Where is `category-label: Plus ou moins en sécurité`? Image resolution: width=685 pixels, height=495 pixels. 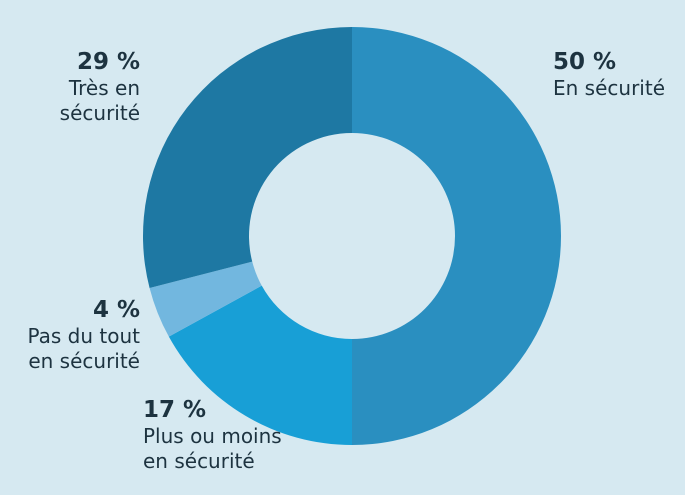
category-label: Plus ou moins en sécurité is located at coordinates (212, 448).